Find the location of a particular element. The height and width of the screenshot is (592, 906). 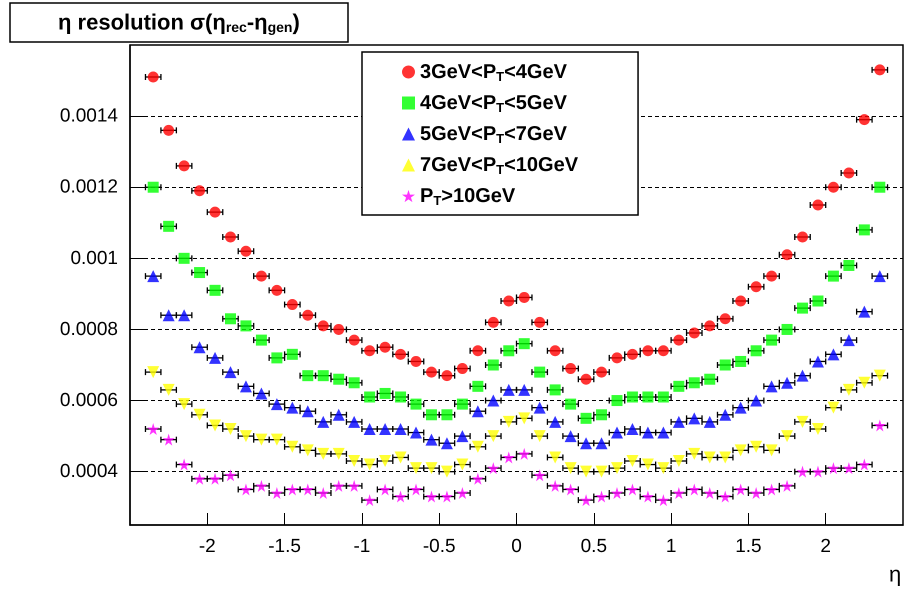

x-tick-label: -0.5 is located at coordinates (439, 546).